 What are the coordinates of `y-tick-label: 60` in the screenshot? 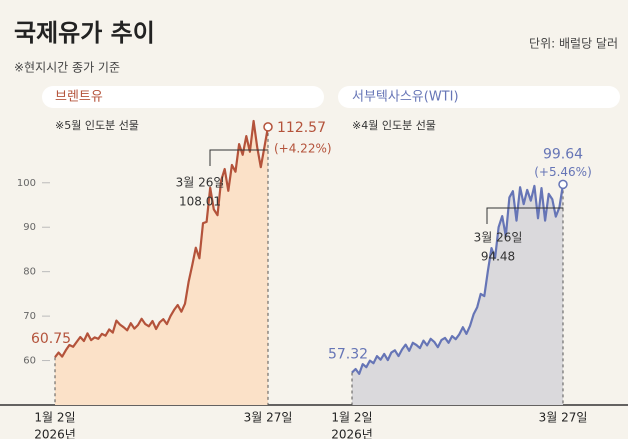 It's located at (29, 361).